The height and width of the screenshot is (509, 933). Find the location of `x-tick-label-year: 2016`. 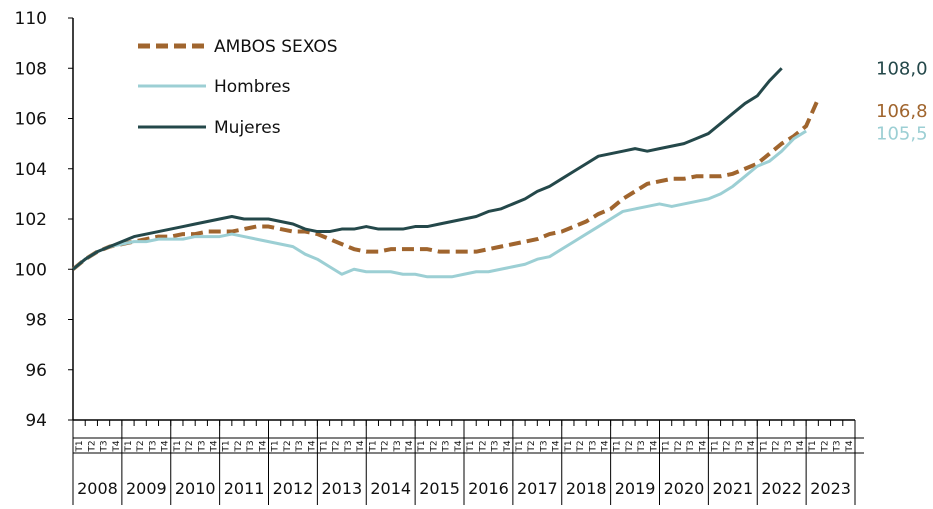

x-tick-label-year: 2016 is located at coordinates (488, 488).